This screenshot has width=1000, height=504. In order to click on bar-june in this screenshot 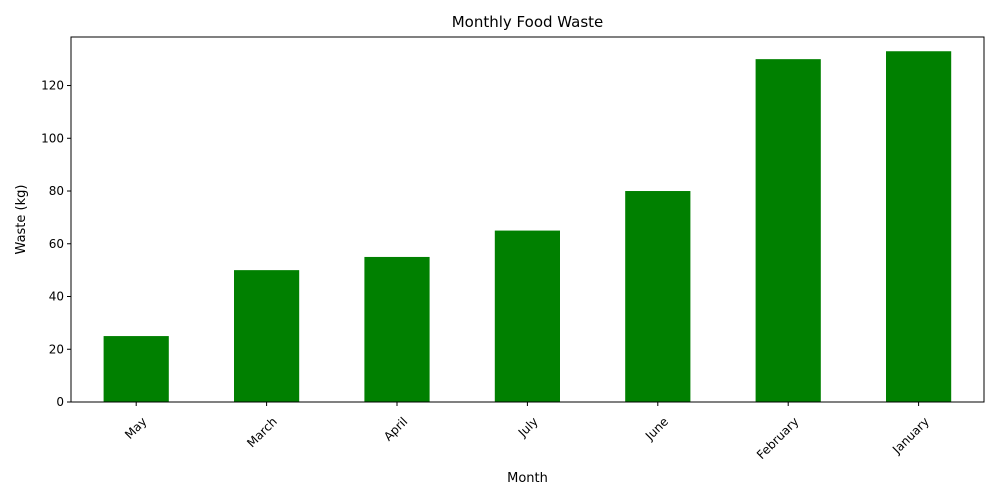, I will do `click(658, 296)`.